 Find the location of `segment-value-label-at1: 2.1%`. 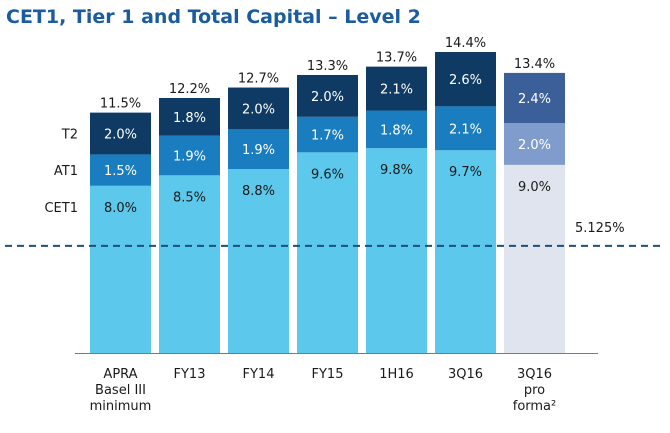

segment-value-label-at1: 2.1% is located at coordinates (465, 129).